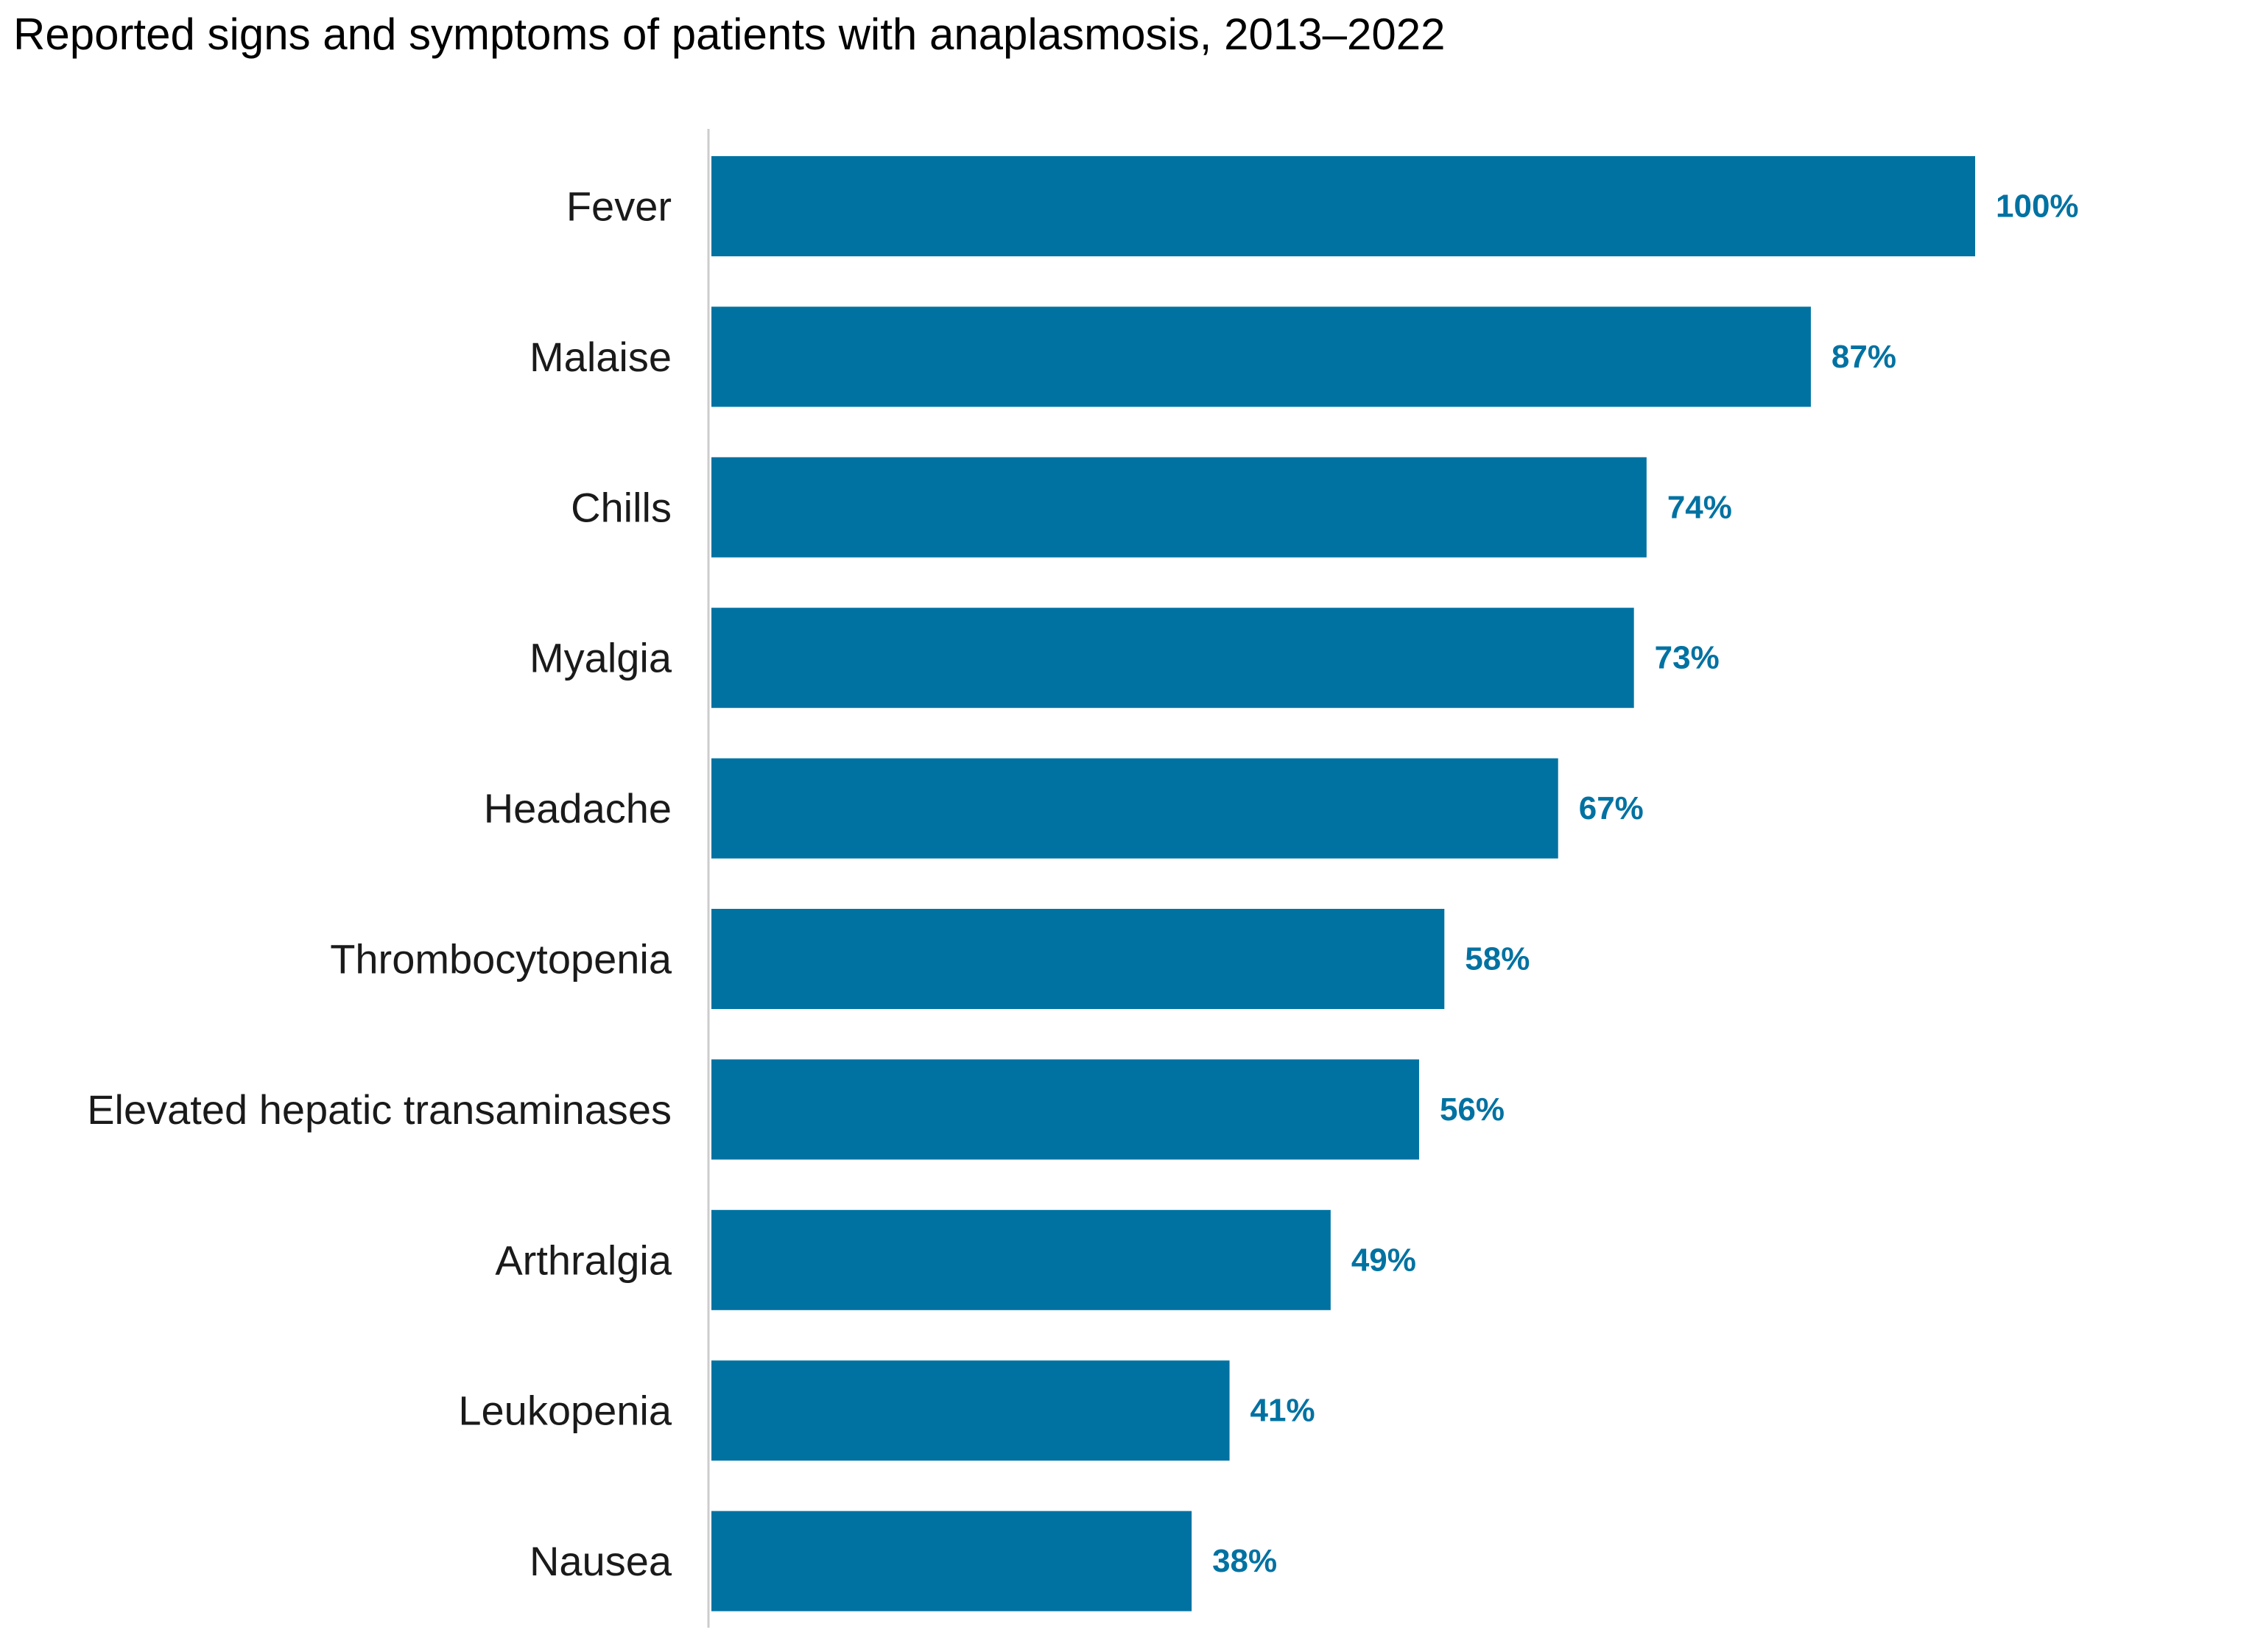 This screenshot has width=2241, height=1652. Describe the element at coordinates (2038, 207) in the screenshot. I see `value-label-fever: 100%` at that location.